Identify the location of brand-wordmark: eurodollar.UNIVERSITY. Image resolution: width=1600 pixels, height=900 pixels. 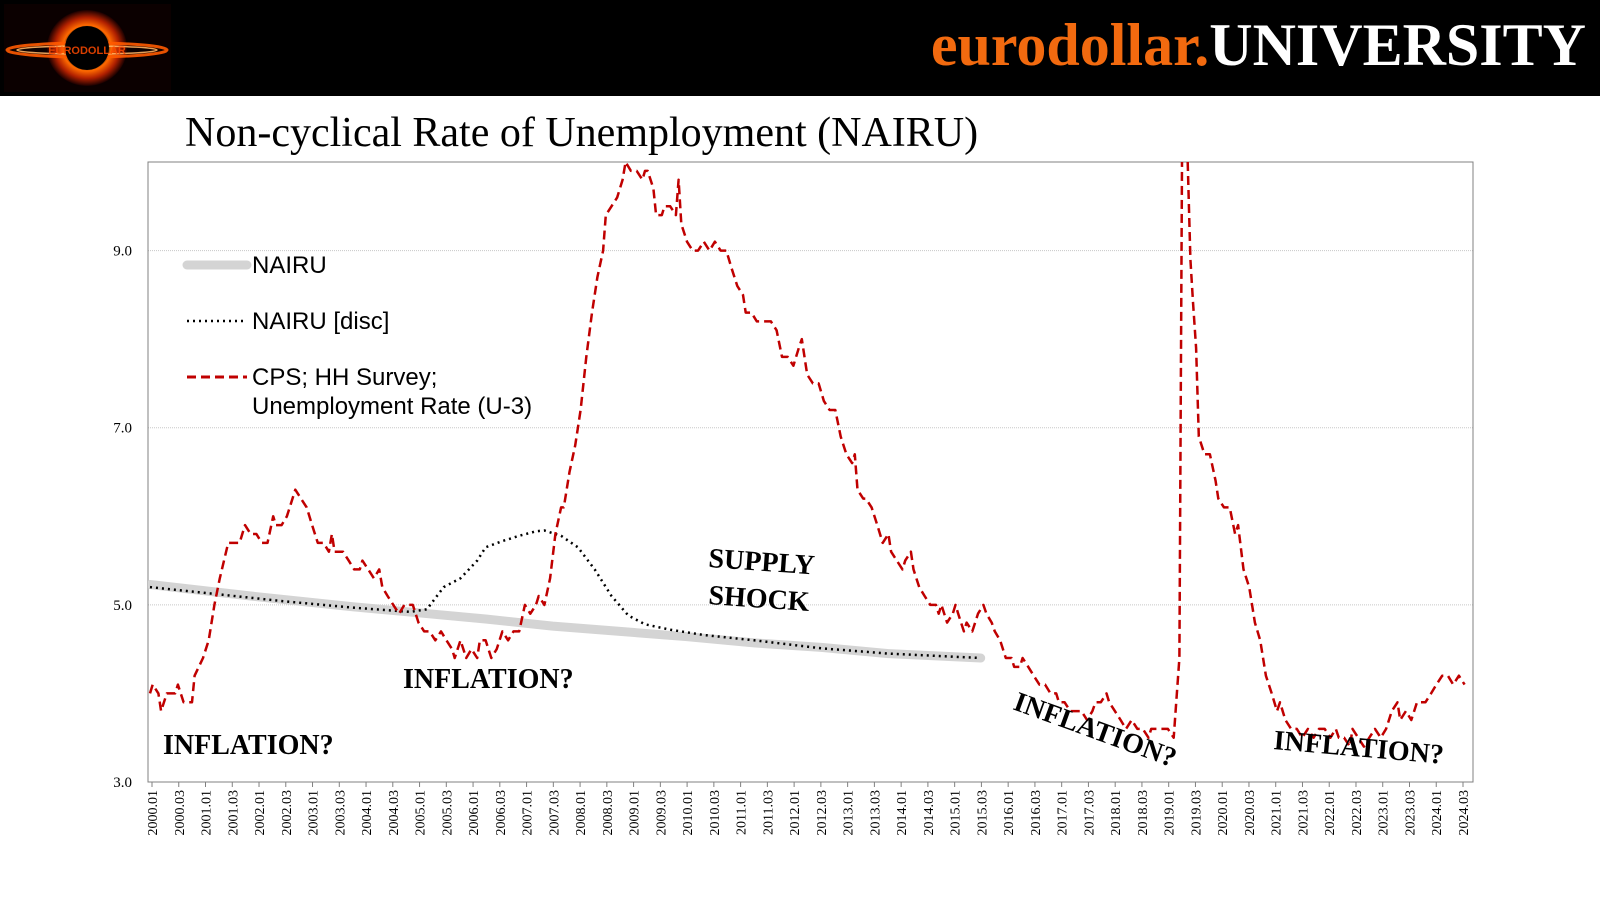
(1258, 45).